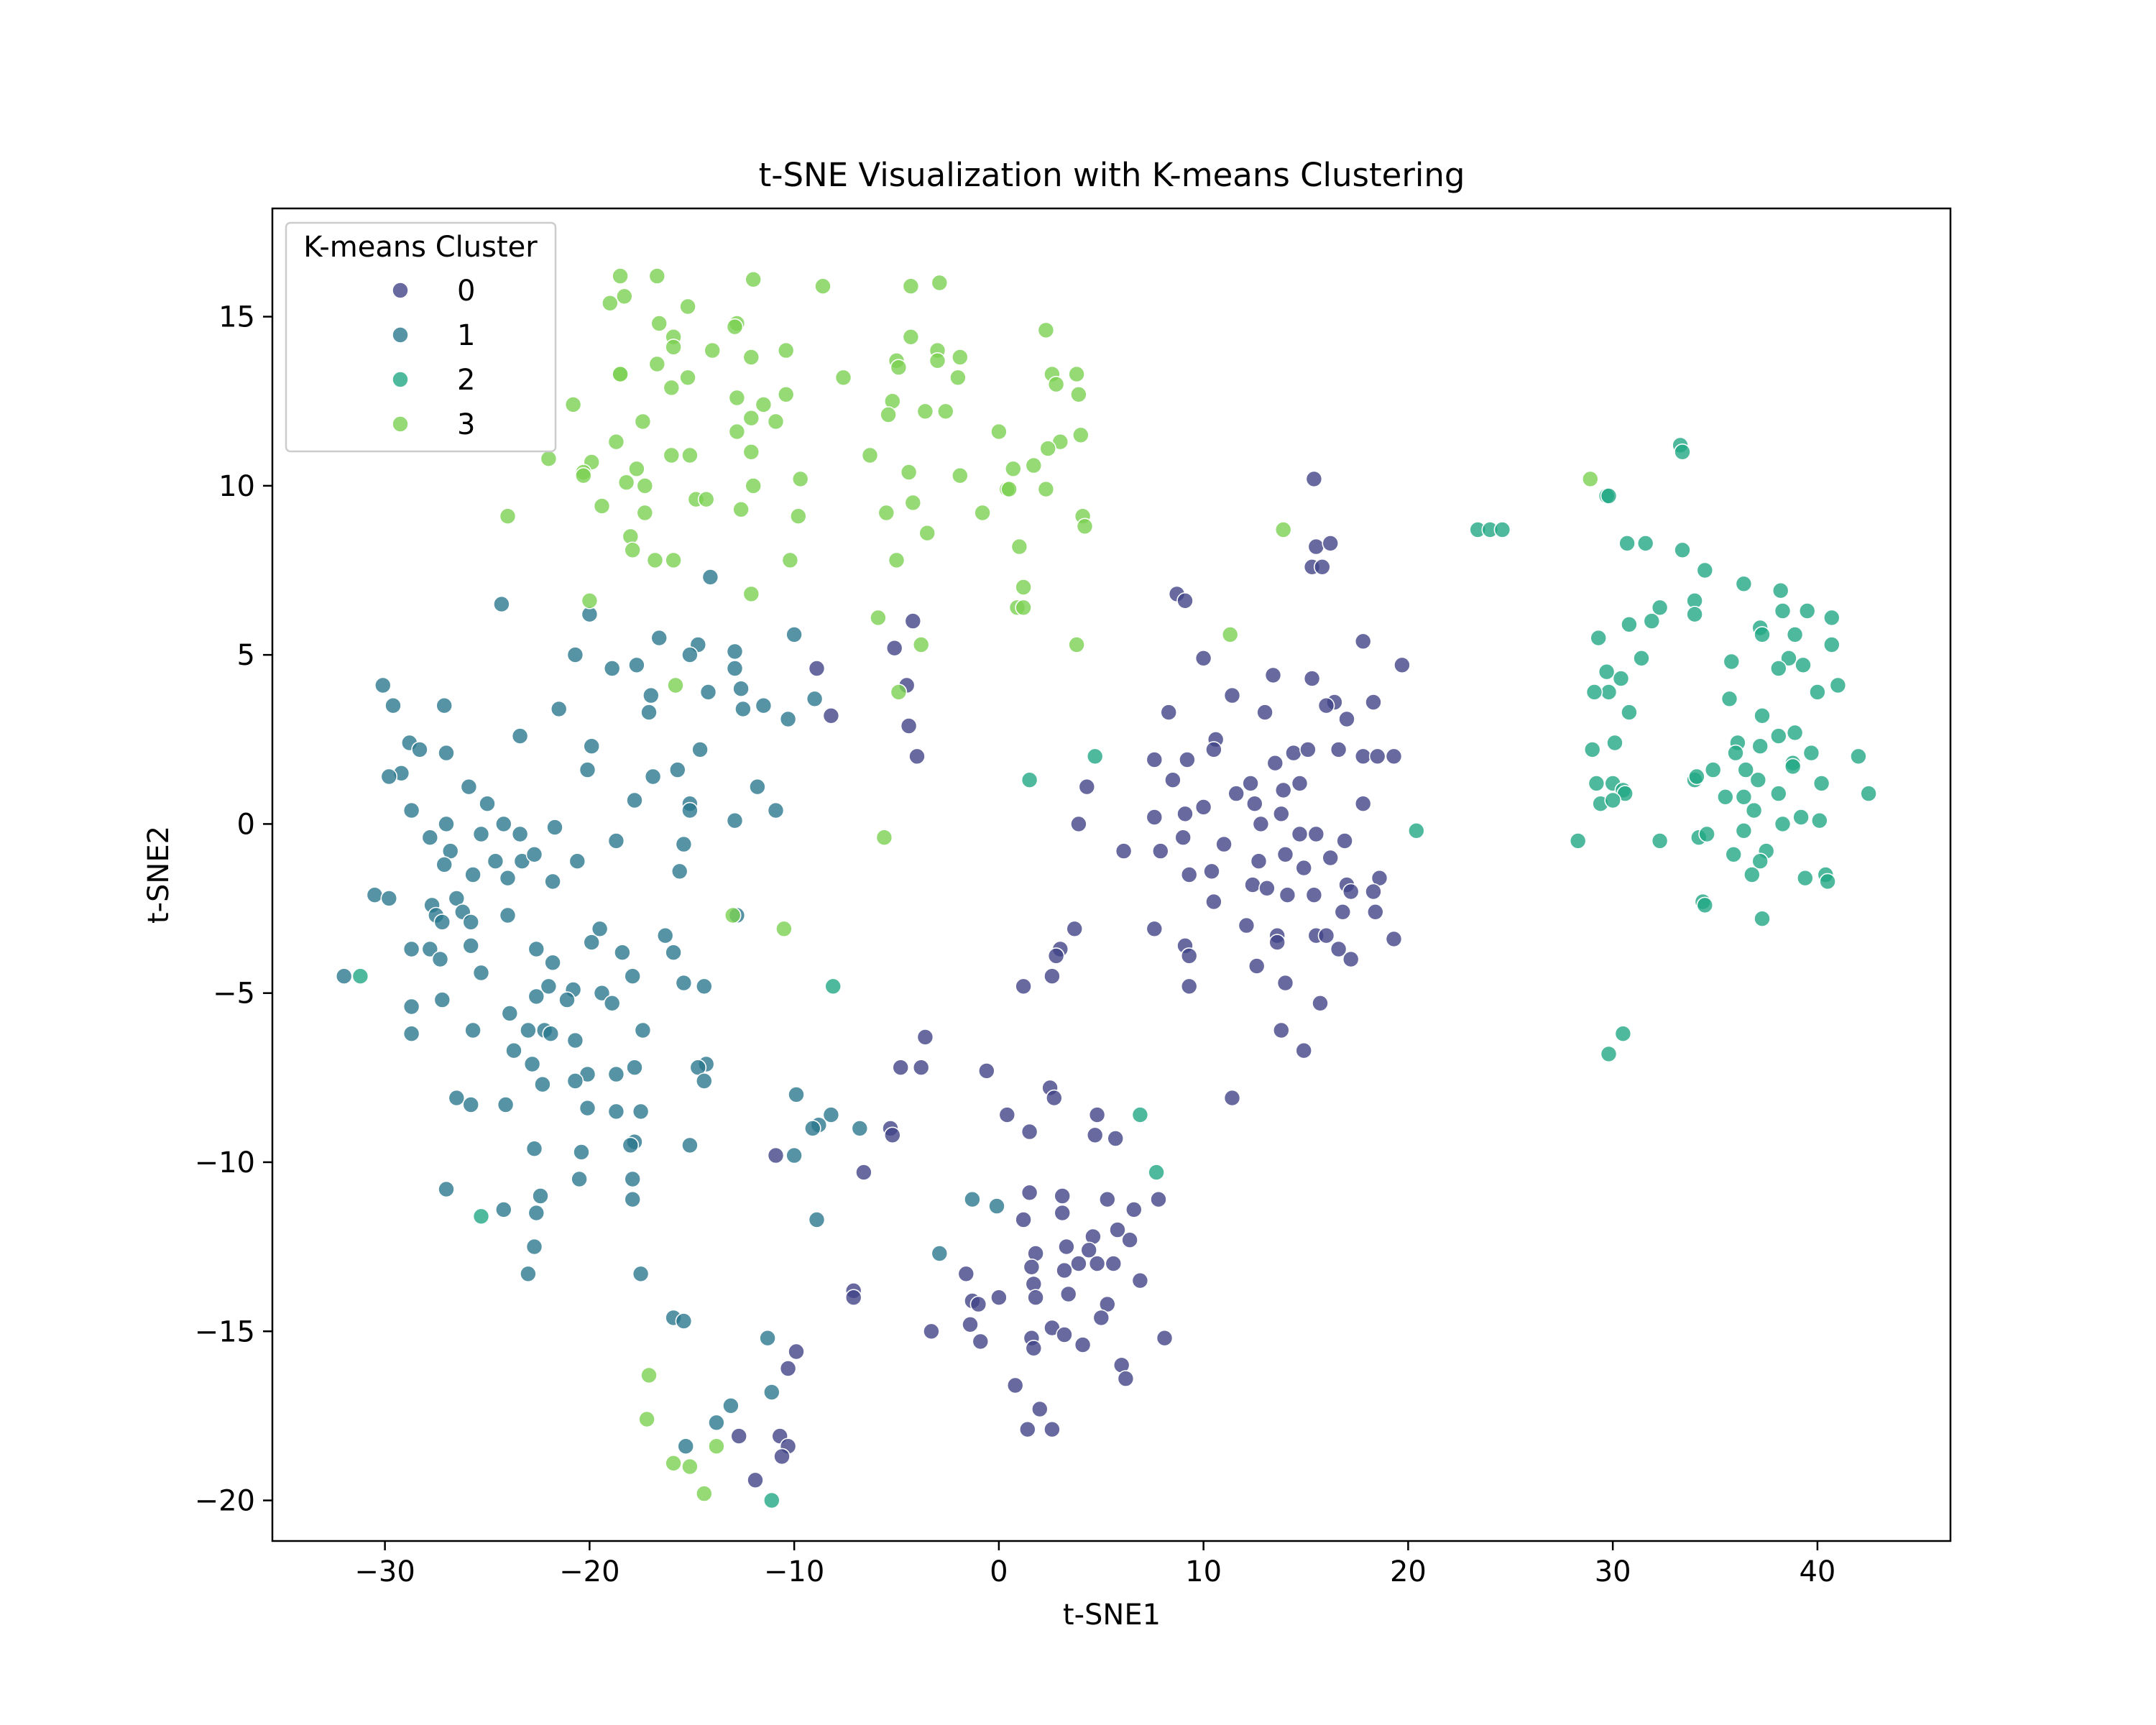 The image size is (2156, 1725). Describe the element at coordinates (384, 1571) in the screenshot. I see `x-tick-label: −30` at that location.